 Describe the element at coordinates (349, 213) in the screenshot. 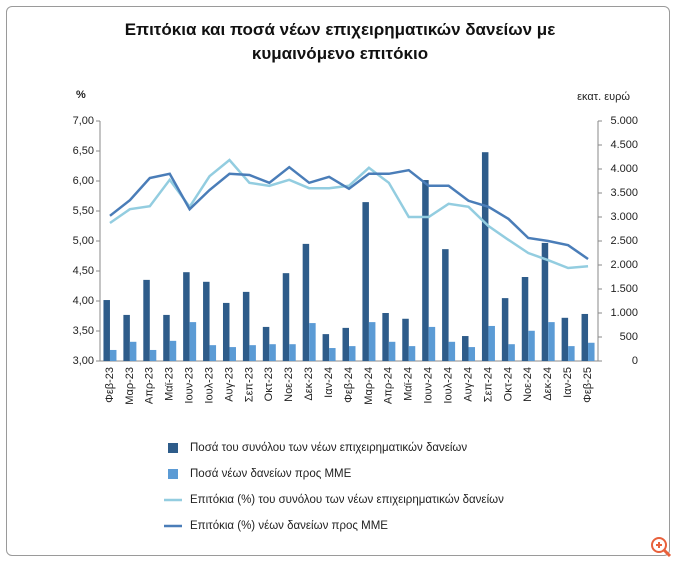

I see `line` at that location.